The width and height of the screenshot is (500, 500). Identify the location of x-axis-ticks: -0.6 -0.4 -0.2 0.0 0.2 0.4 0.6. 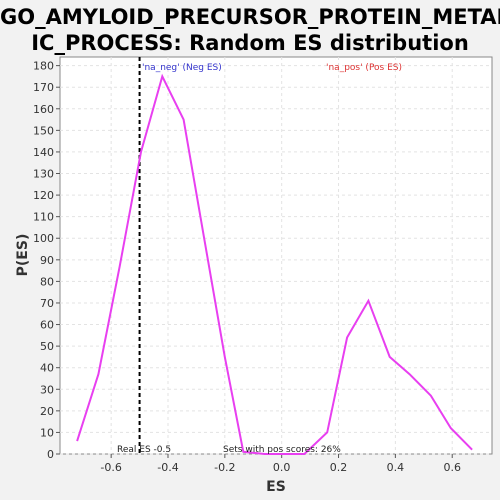
(280, 464).